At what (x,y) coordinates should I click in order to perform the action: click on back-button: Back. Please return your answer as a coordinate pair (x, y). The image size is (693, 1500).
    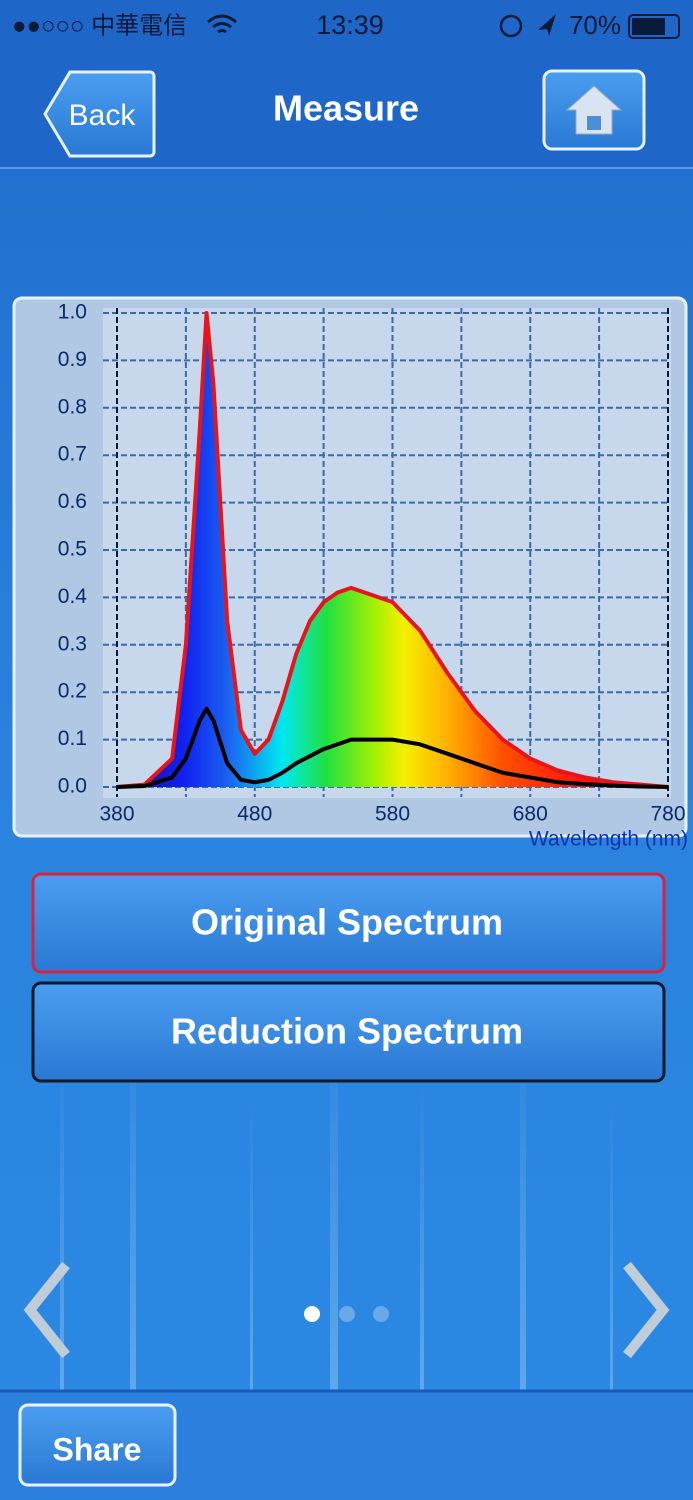
    Looking at the image, I should click on (99, 114).